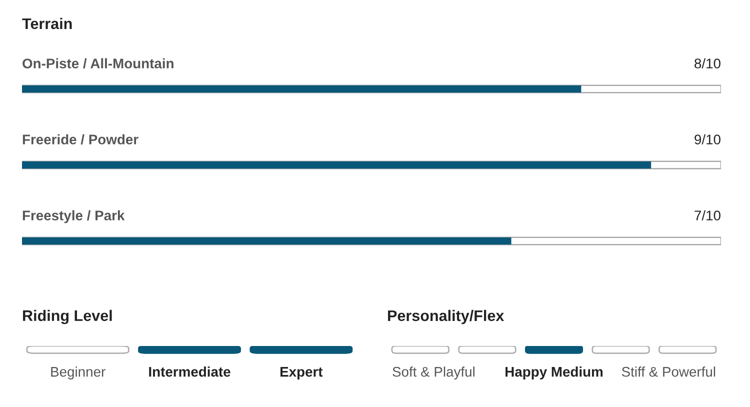  Describe the element at coordinates (669, 371) in the screenshot. I see `category-label: Stiff & Powerful` at that location.